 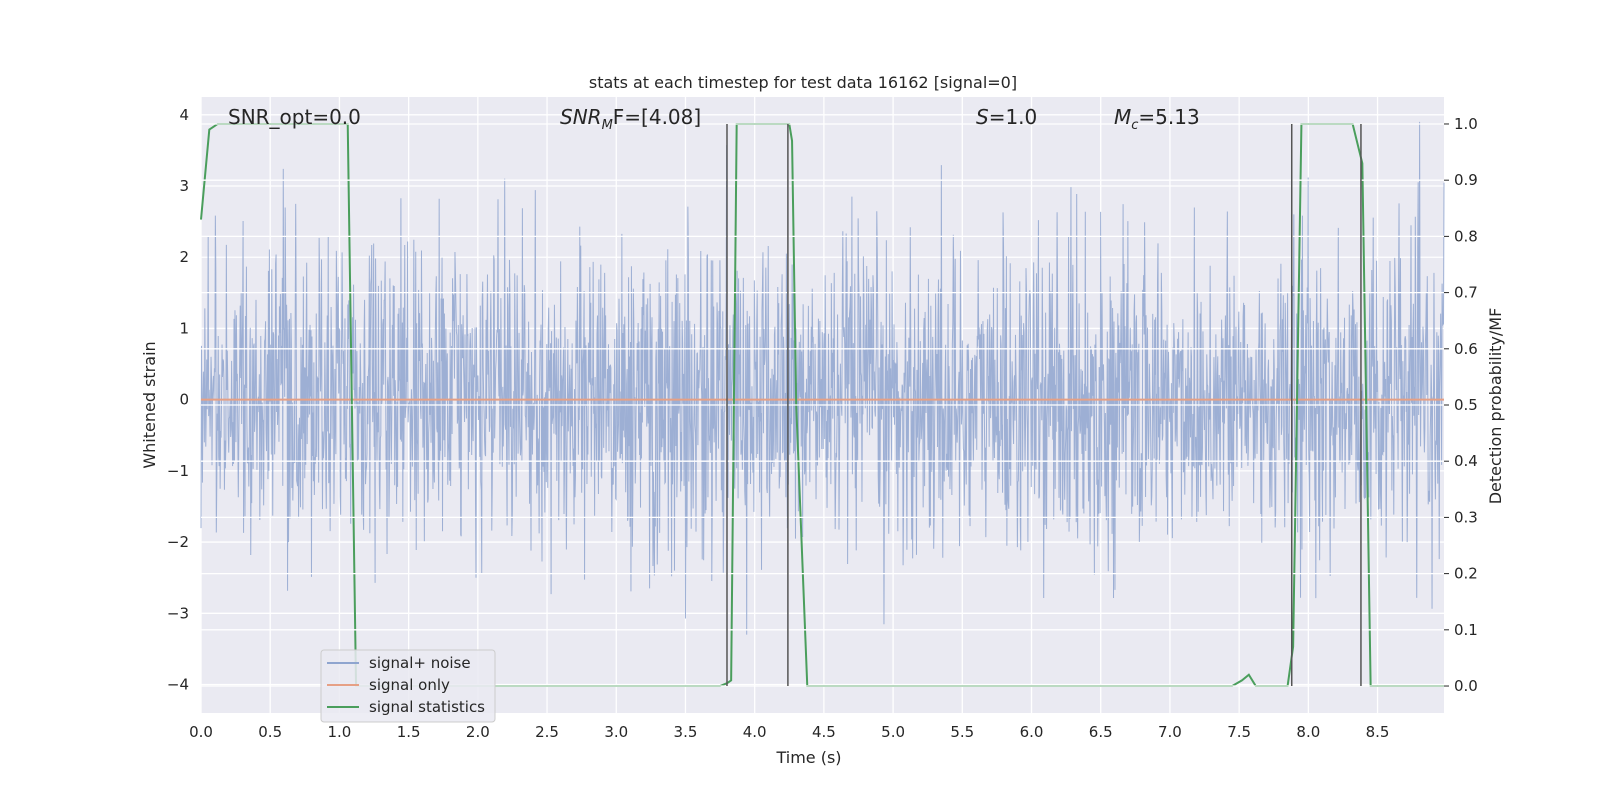 What do you see at coordinates (1466, 293) in the screenshot?
I see `y-tick-label-right: 0.7` at bounding box center [1466, 293].